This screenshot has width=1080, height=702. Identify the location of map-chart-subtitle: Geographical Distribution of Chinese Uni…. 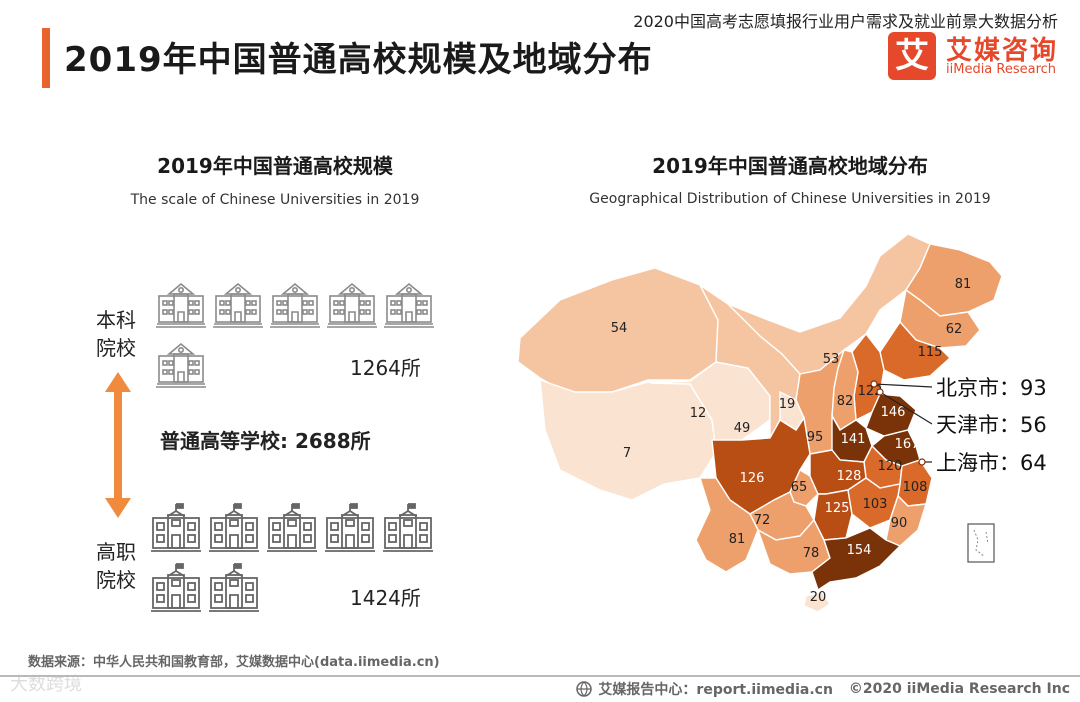
(790, 199).